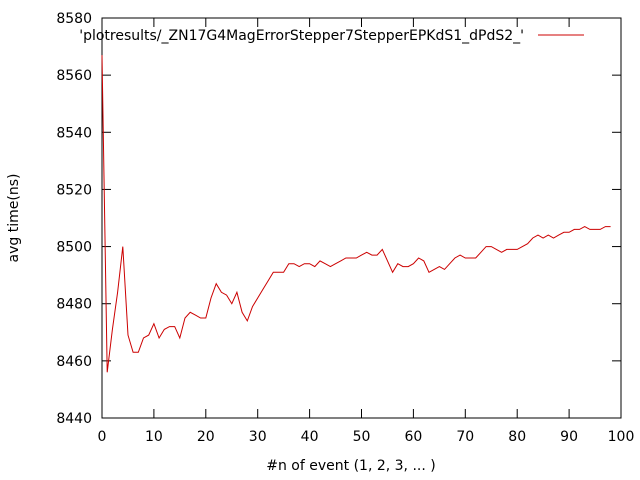  What do you see at coordinates (74, 19) in the screenshot?
I see `y-tick-label: 8580` at bounding box center [74, 19].